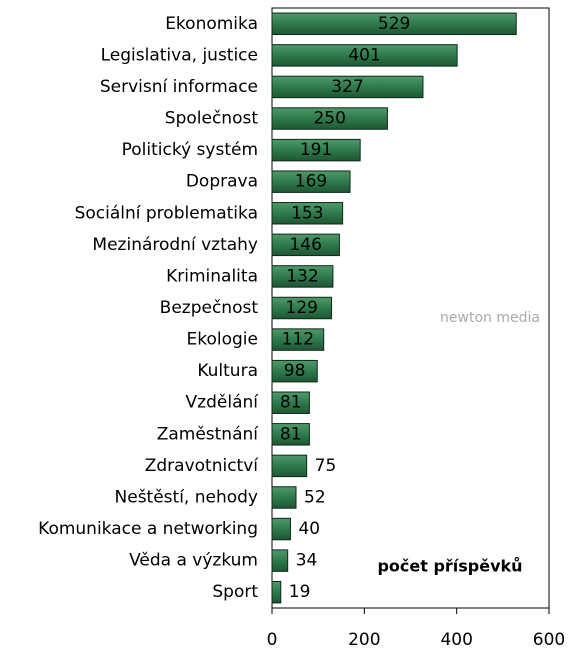 The height and width of the screenshot is (658, 572). I want to click on y-tick-label: Kriminalita, so click(212, 276).